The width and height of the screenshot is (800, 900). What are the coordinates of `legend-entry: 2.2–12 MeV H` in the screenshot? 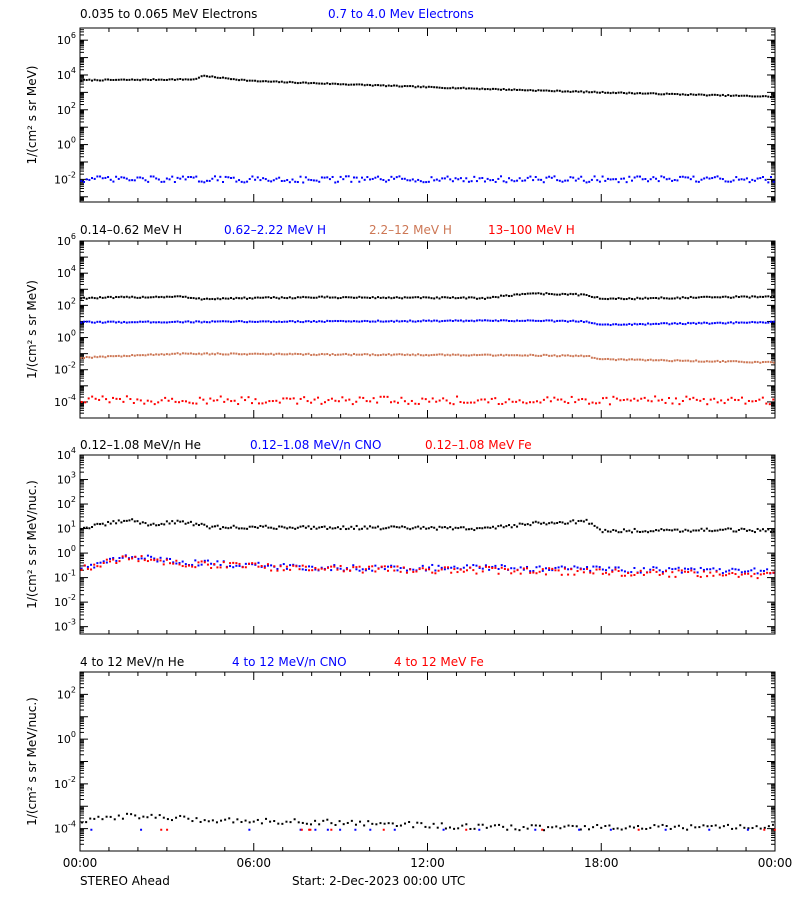 It's located at (410, 230).